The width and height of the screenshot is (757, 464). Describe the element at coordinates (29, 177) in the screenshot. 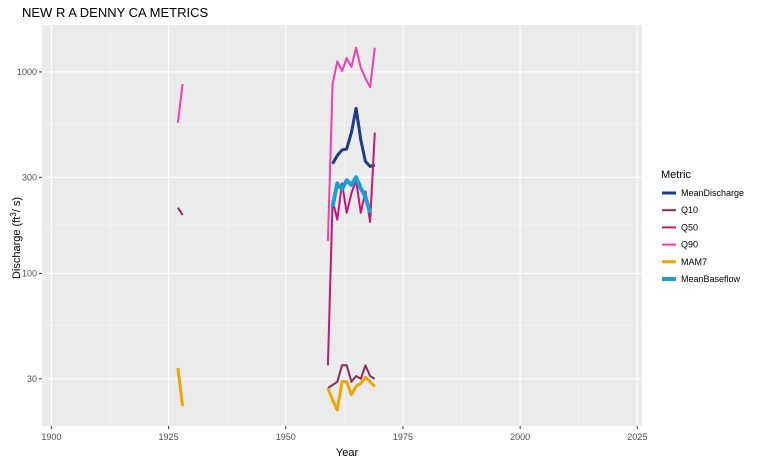

I see `y-tick-label: 300` at that location.